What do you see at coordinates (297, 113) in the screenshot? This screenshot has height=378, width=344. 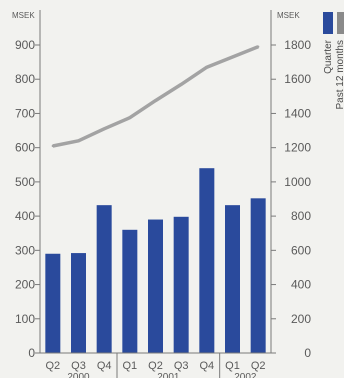 I see `right-tick-label: 1400` at bounding box center [297, 113].